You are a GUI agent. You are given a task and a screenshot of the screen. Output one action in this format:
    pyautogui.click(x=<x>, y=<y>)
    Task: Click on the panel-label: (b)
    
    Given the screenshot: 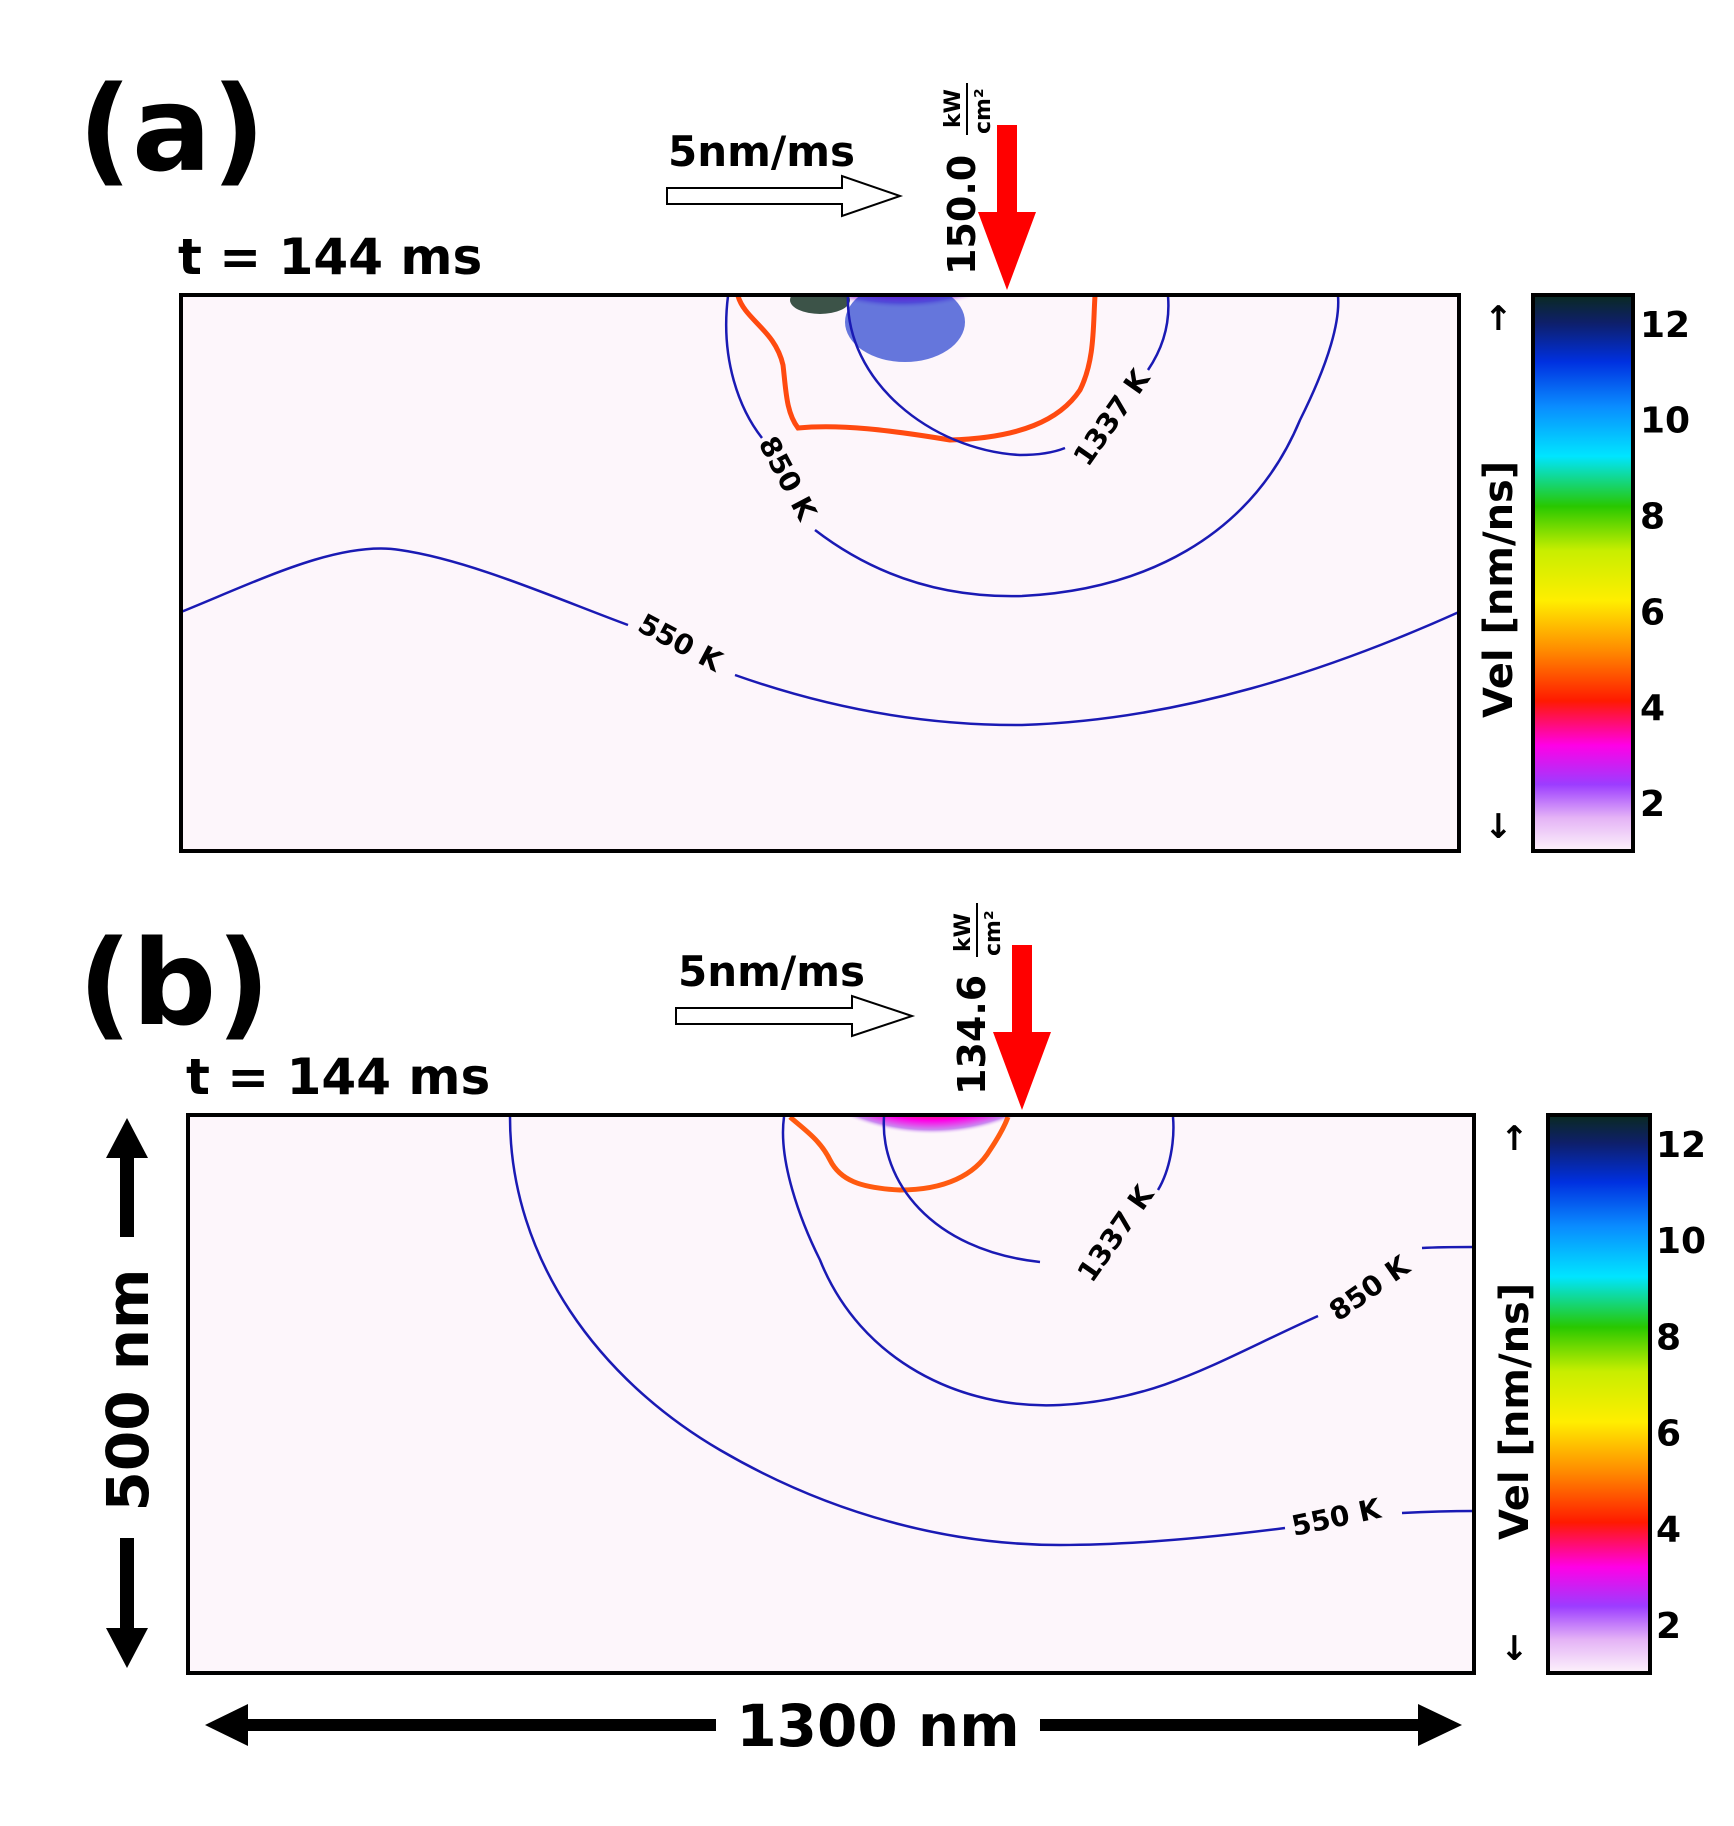 What is the action you would take?
    pyautogui.click(x=174, y=983)
    